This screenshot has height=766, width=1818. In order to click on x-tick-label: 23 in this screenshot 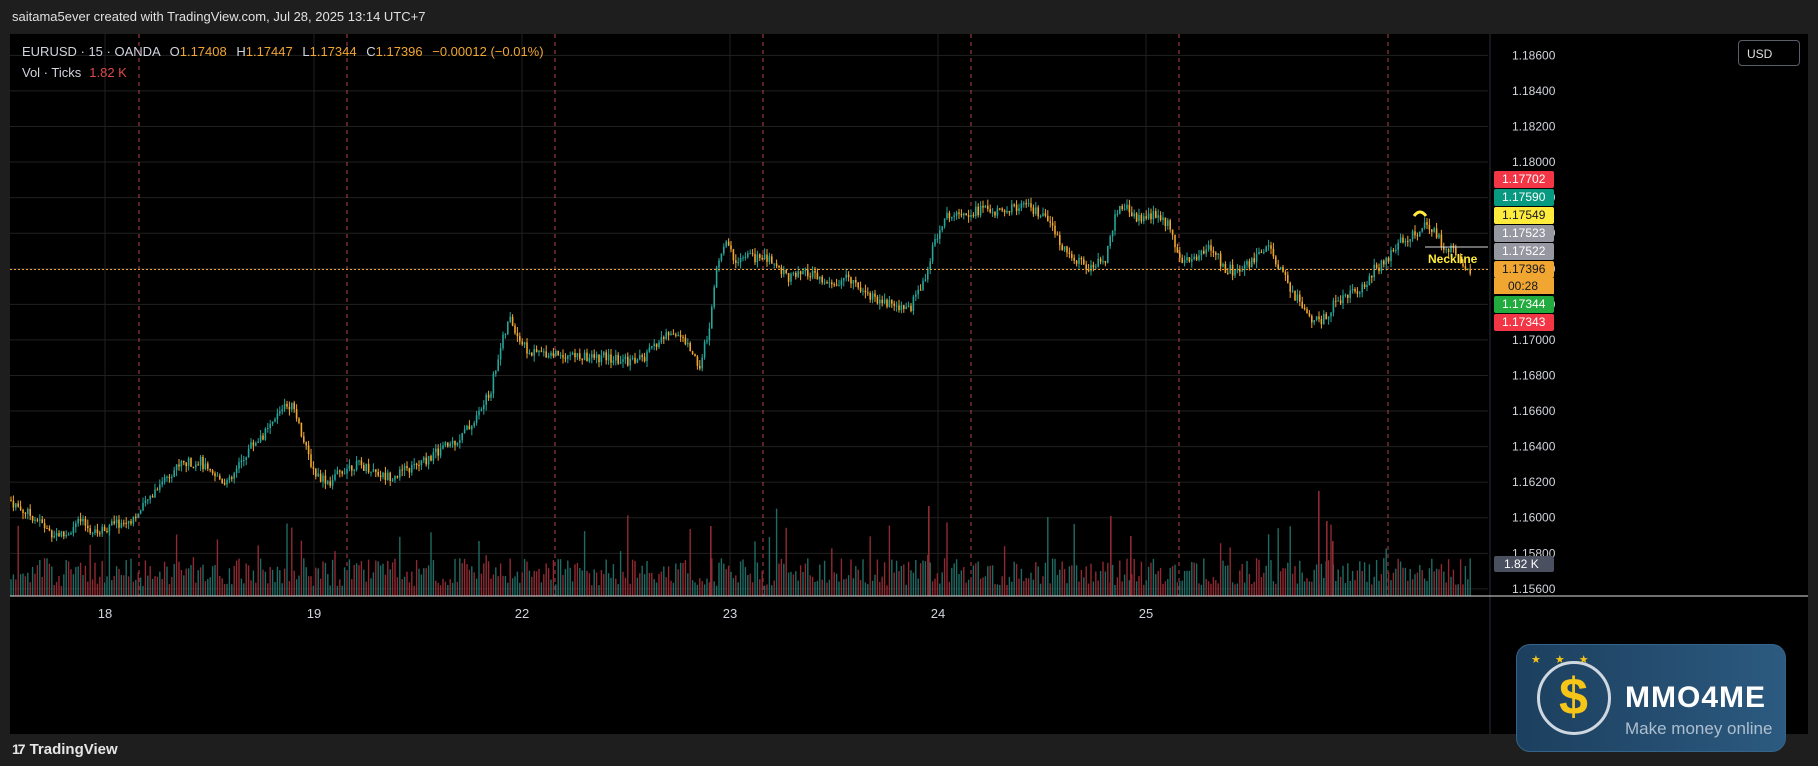, I will do `click(730, 613)`.